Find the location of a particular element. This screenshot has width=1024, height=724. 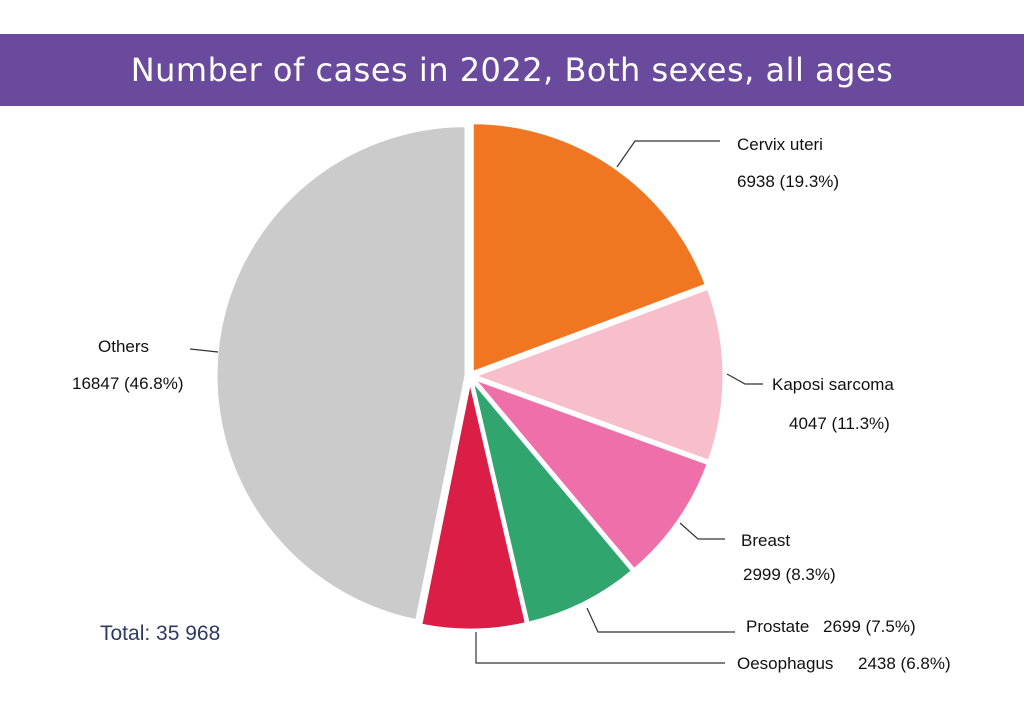

pie-slice-breast is located at coordinates (590, 474).